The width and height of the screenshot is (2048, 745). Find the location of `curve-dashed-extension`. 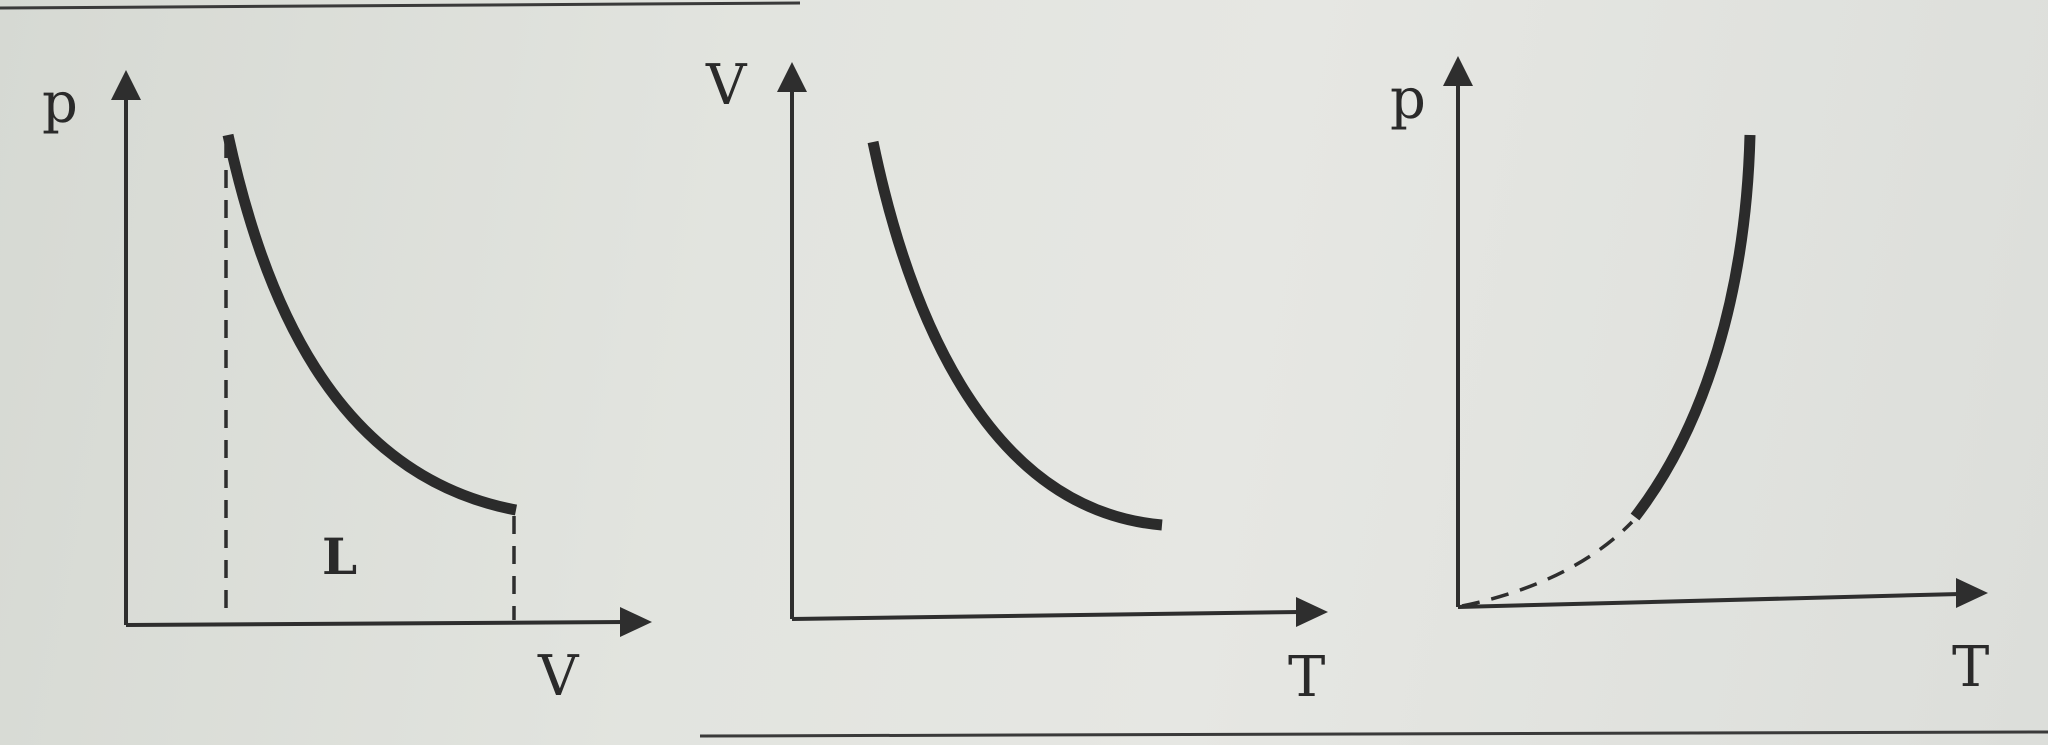

curve-dashed-extension is located at coordinates (1547, 564).